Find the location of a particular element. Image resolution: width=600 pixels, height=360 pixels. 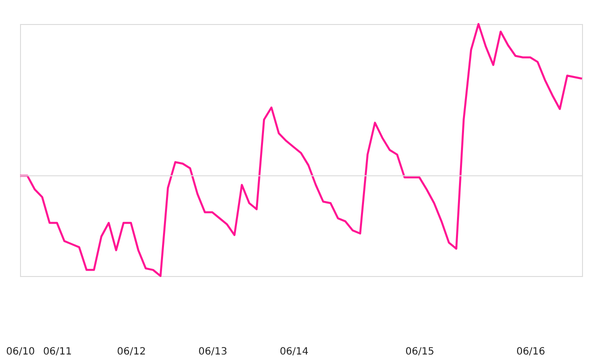

x-tick-label: 06/12 is located at coordinates (131, 352).